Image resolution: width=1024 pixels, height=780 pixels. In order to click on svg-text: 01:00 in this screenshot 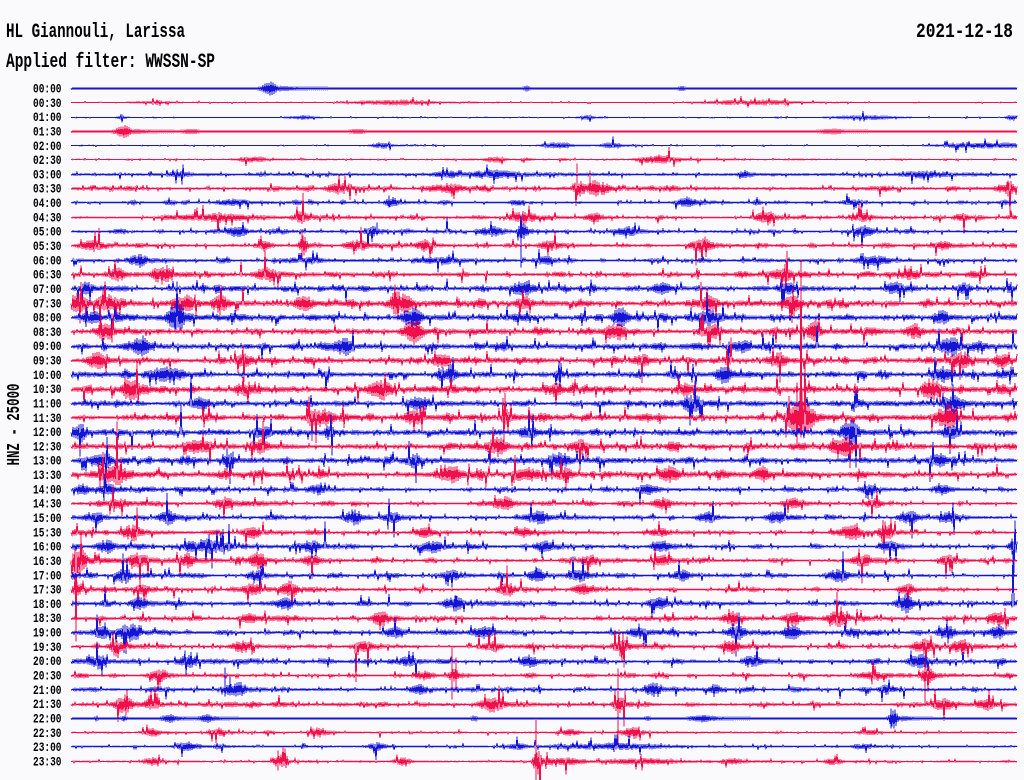, I will do `click(47, 117)`.